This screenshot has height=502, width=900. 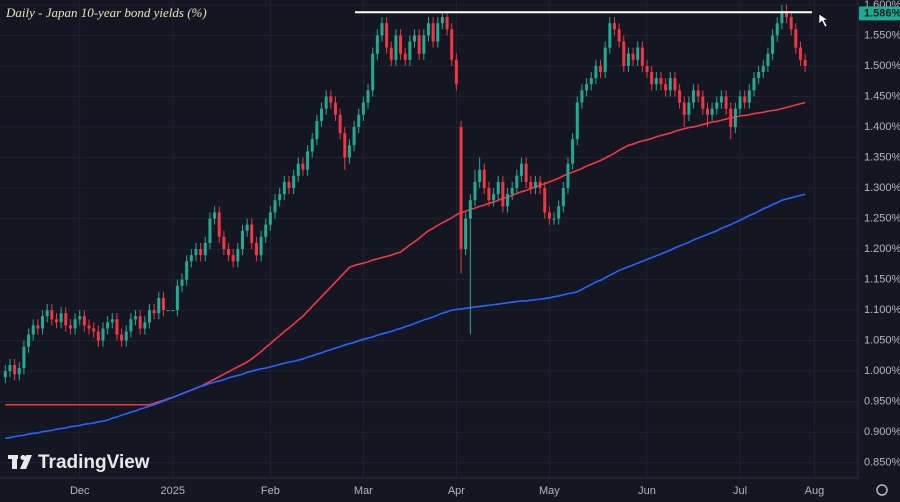 I want to click on x-tick-label: Jun, so click(x=647, y=491).